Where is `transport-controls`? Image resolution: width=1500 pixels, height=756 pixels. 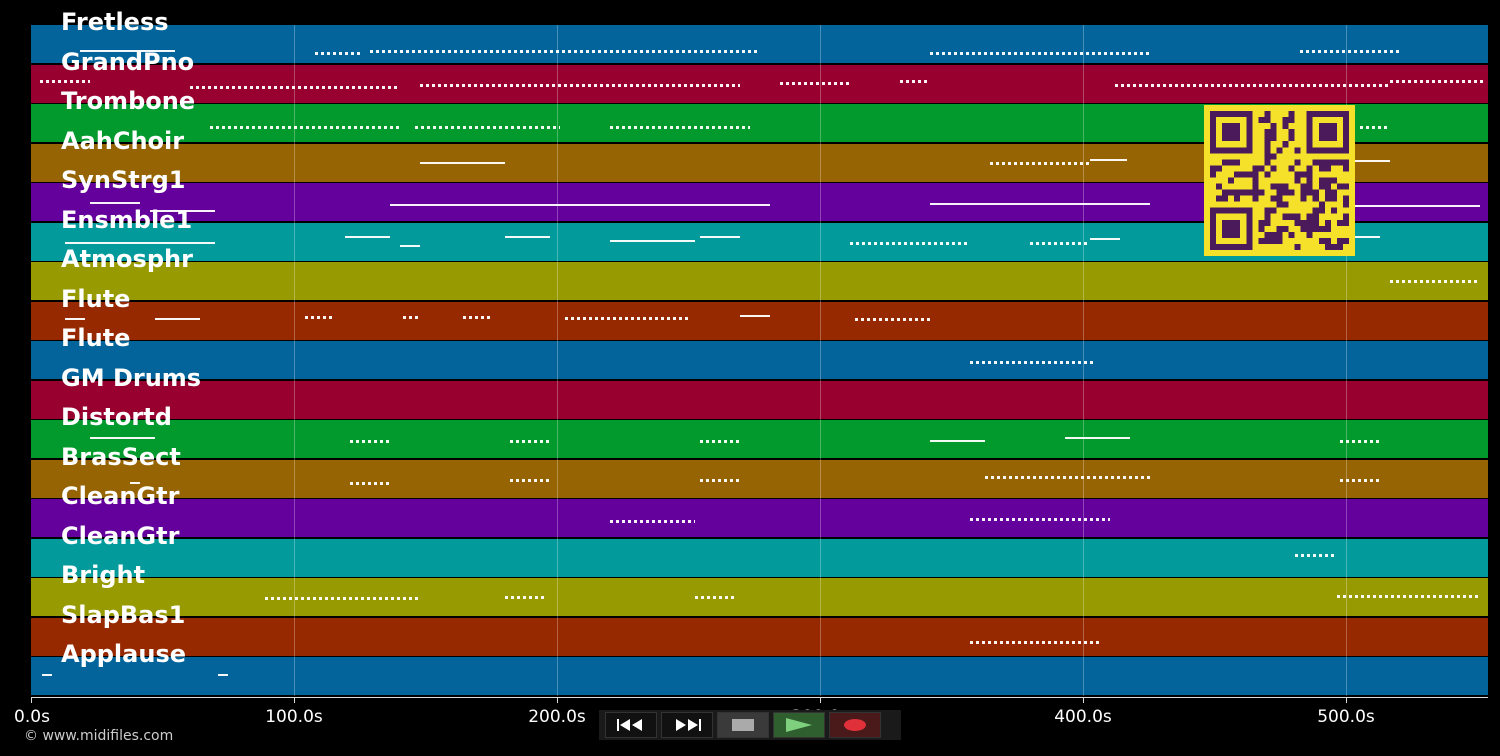
transport-controls is located at coordinates (750, 725).